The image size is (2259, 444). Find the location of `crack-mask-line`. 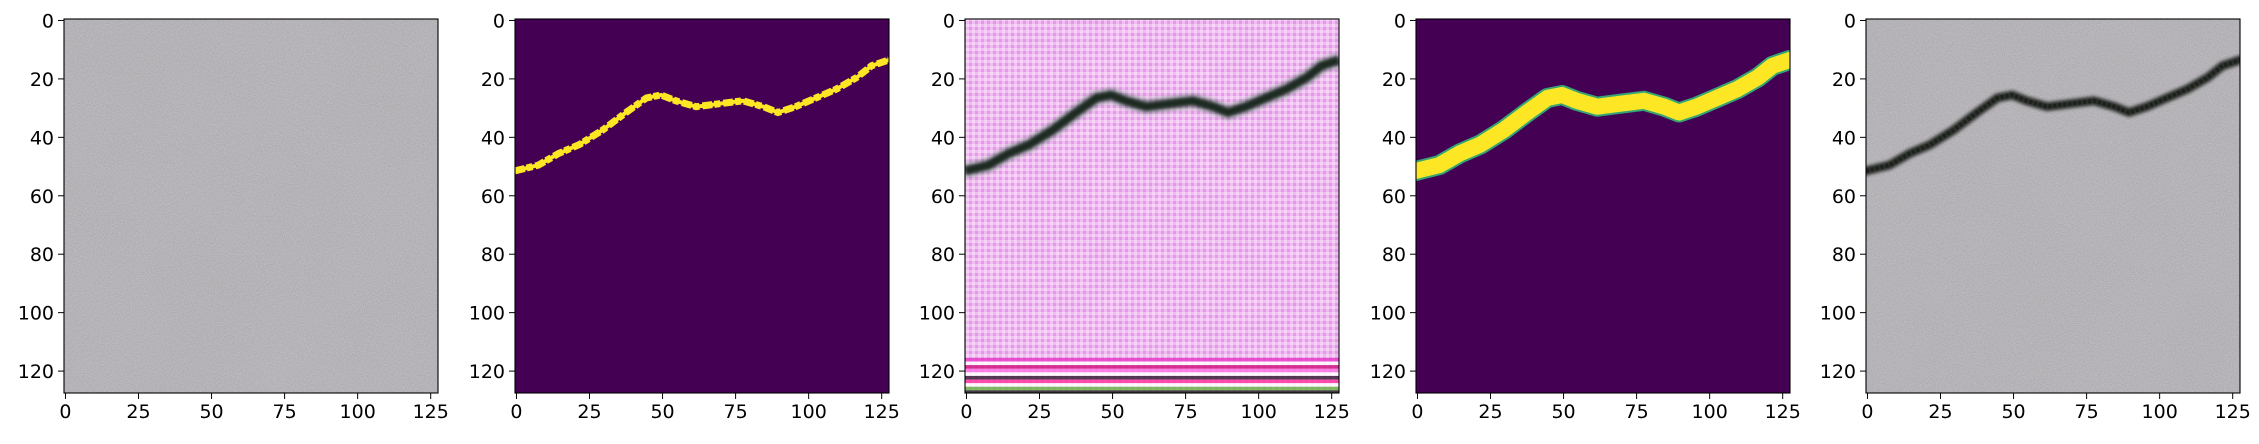

crack-mask-line is located at coordinates (1603, 115).